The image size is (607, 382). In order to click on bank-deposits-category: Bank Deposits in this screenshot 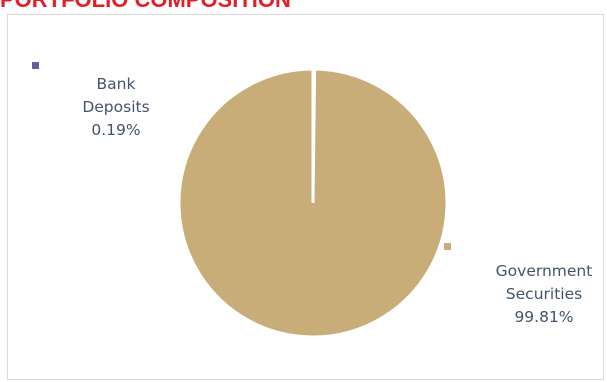, I will do `click(116, 95)`.